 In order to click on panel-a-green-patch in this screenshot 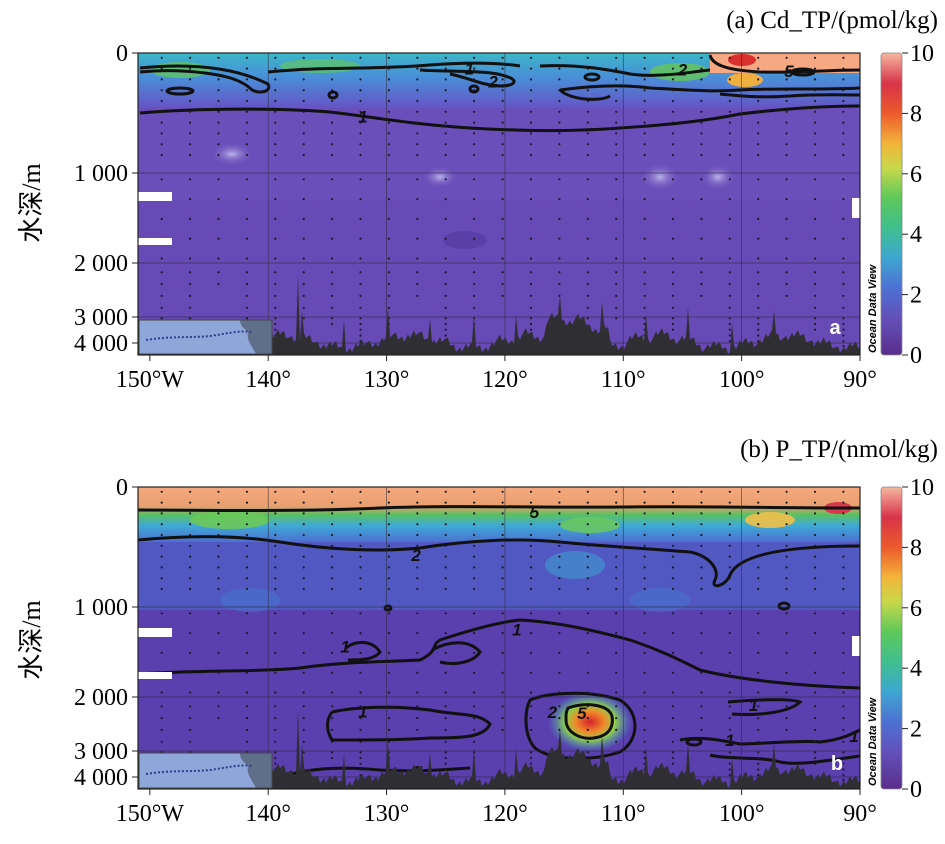, I will do `click(680, 72)`.